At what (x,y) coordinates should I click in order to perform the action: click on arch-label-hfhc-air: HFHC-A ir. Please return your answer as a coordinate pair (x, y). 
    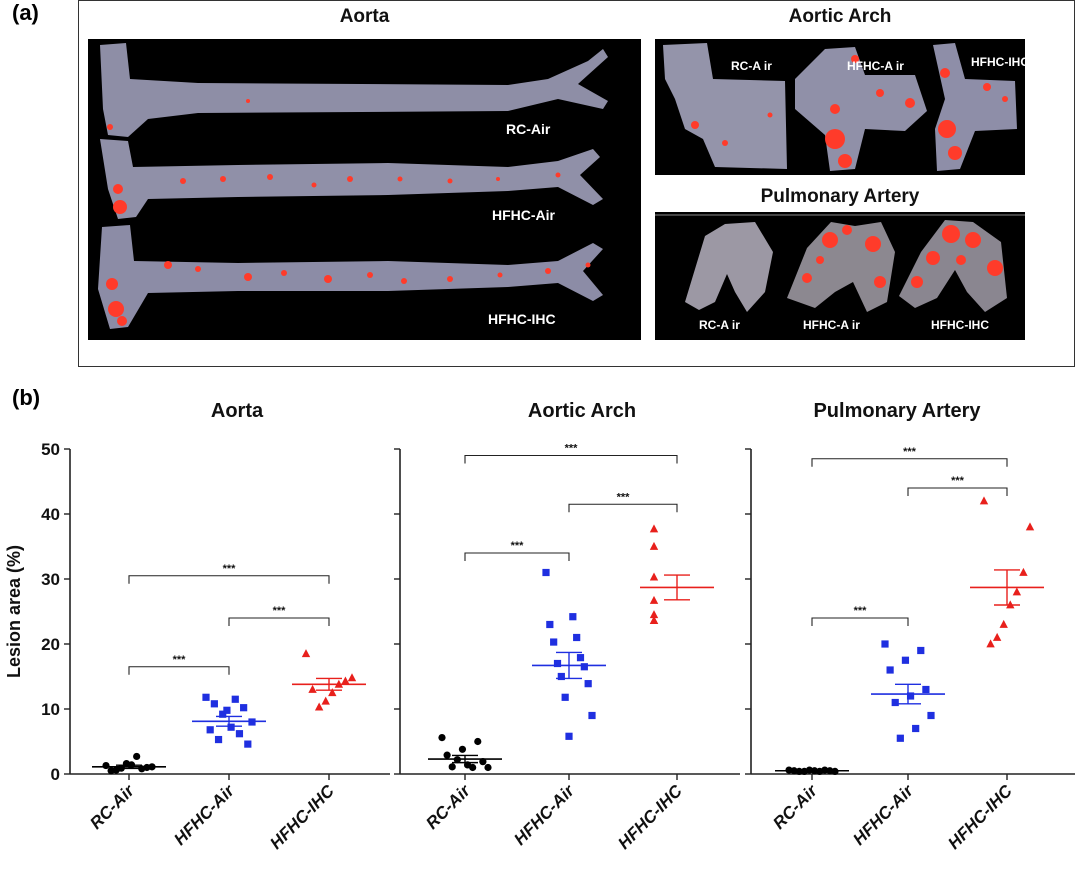
    Looking at the image, I should click on (875, 66).